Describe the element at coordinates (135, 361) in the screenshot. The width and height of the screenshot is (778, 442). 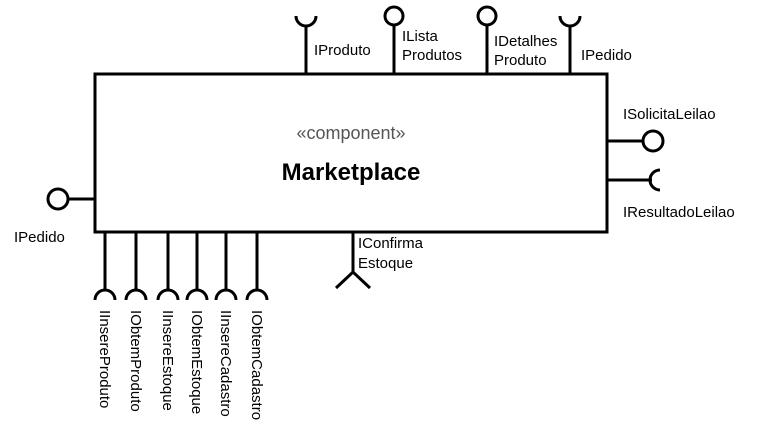
I see `interface-label: IObtemProduto` at that location.